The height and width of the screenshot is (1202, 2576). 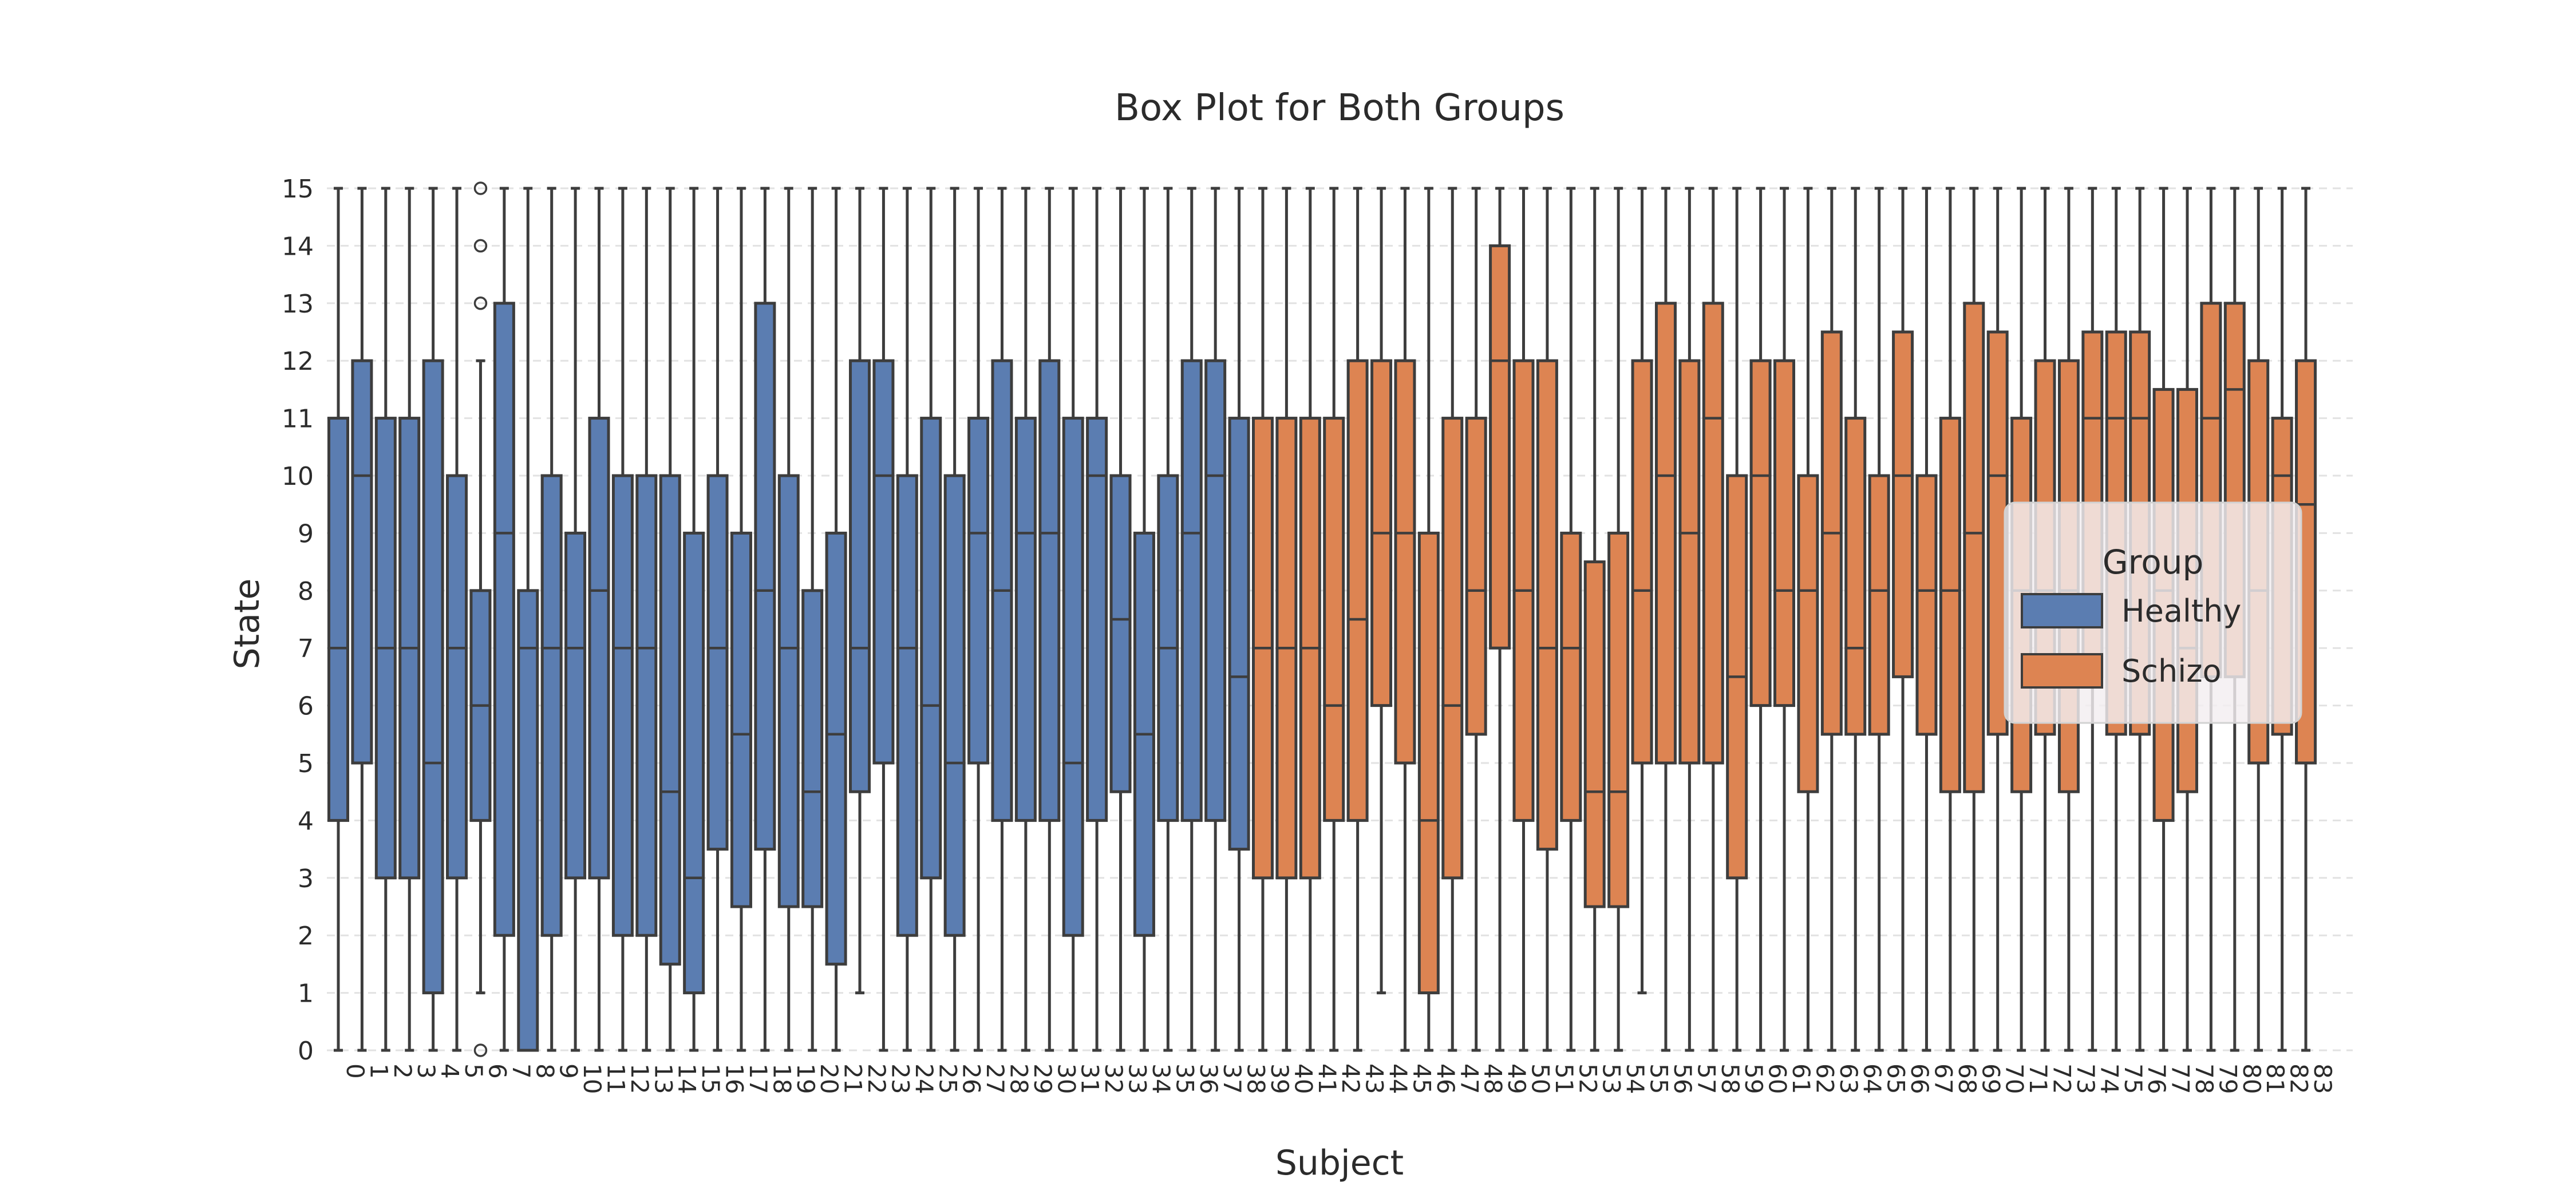 I want to click on x-tick-label-65: 65, so click(x=1896, y=1079).